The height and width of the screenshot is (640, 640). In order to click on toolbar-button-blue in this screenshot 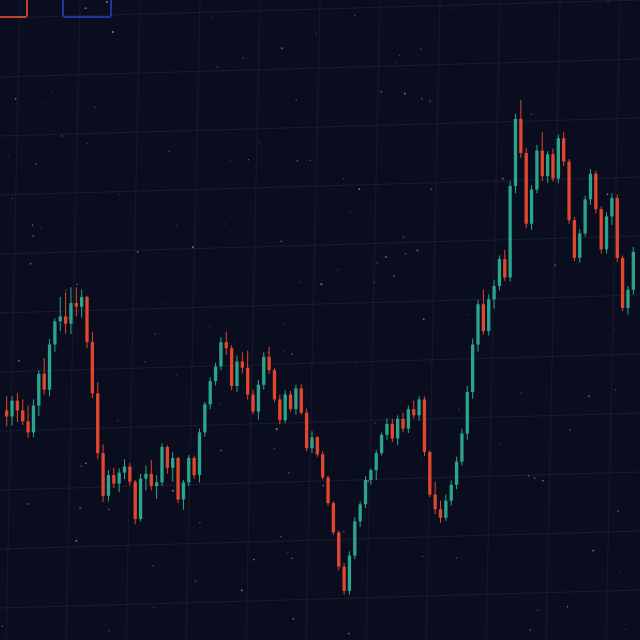, I will do `click(87, 9)`.